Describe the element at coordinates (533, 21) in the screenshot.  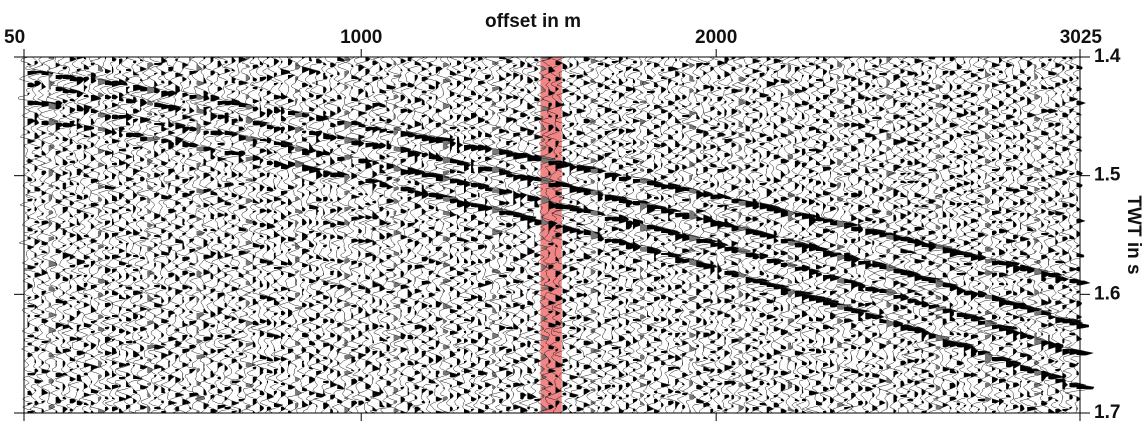
I see `x-axis-label: offset in m` at that location.